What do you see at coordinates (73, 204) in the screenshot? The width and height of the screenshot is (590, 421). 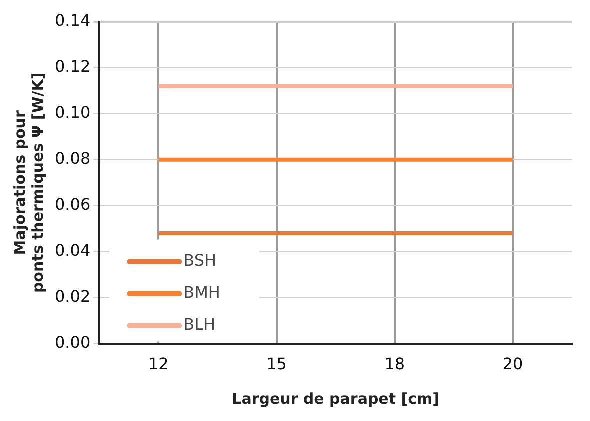 I see `y-tick-label: 0.06` at bounding box center [73, 204].